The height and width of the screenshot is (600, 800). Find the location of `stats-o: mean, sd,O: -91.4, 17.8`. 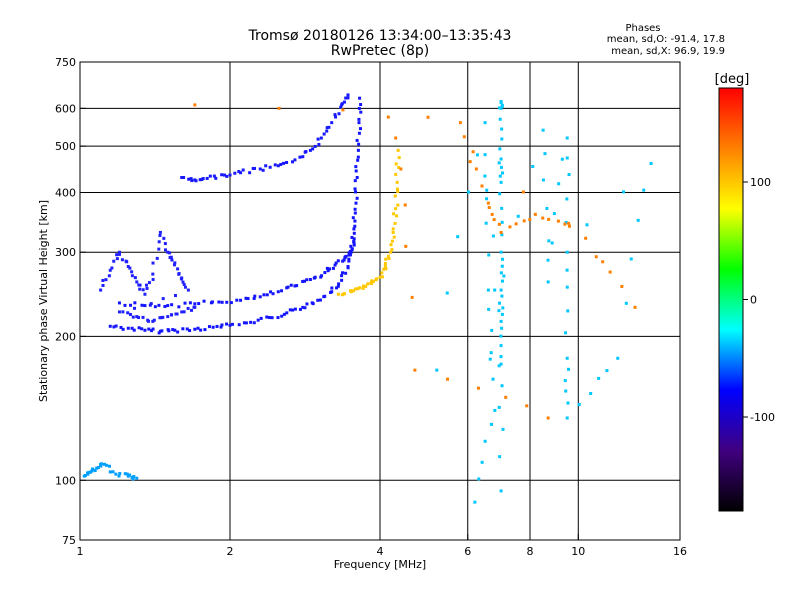

stats-o: mean, sd,O: -91.4, 17.8 is located at coordinates (666, 39).